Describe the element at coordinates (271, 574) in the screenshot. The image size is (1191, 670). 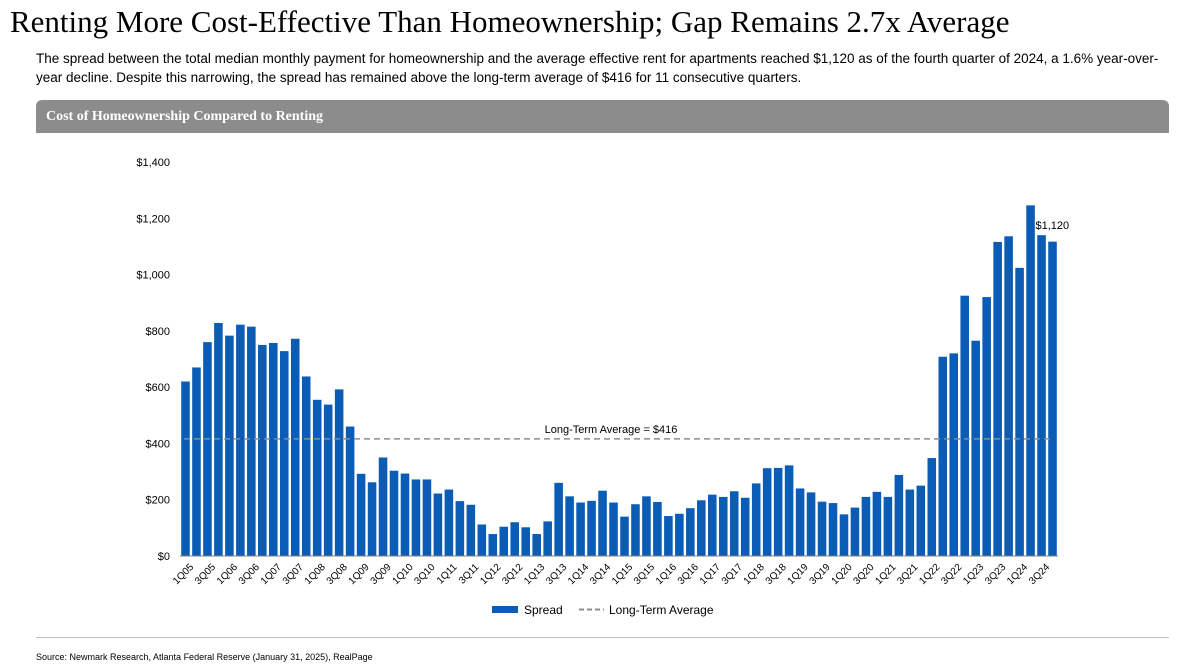
I see `x-tick-label: 1Q07` at that location.